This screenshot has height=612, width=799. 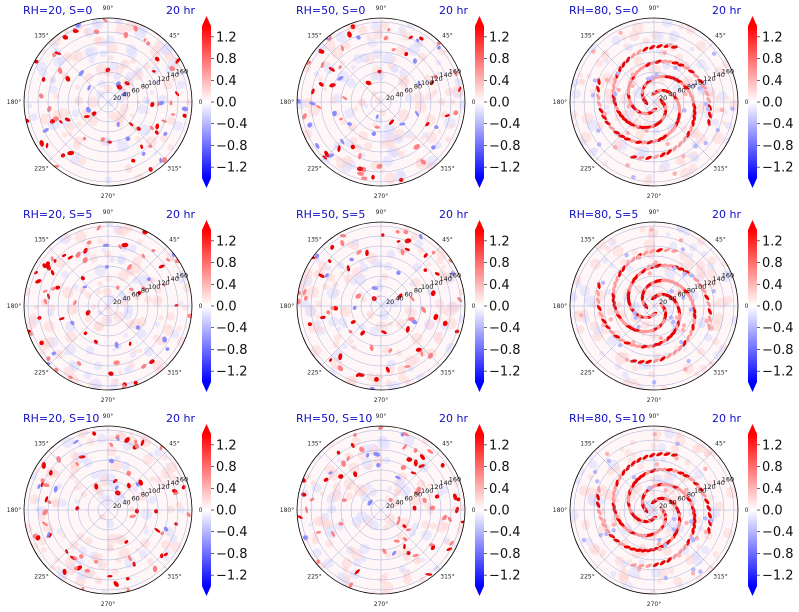 What do you see at coordinates (334, 418) in the screenshot?
I see `panel-title: RH=50, S=10` at bounding box center [334, 418].